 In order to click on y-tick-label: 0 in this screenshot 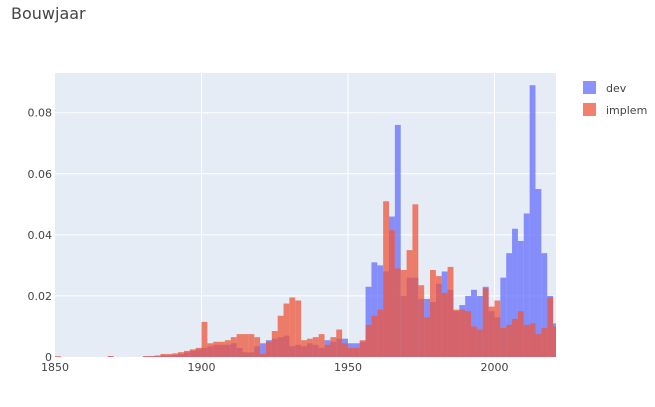, I will do `click(48, 357)`.